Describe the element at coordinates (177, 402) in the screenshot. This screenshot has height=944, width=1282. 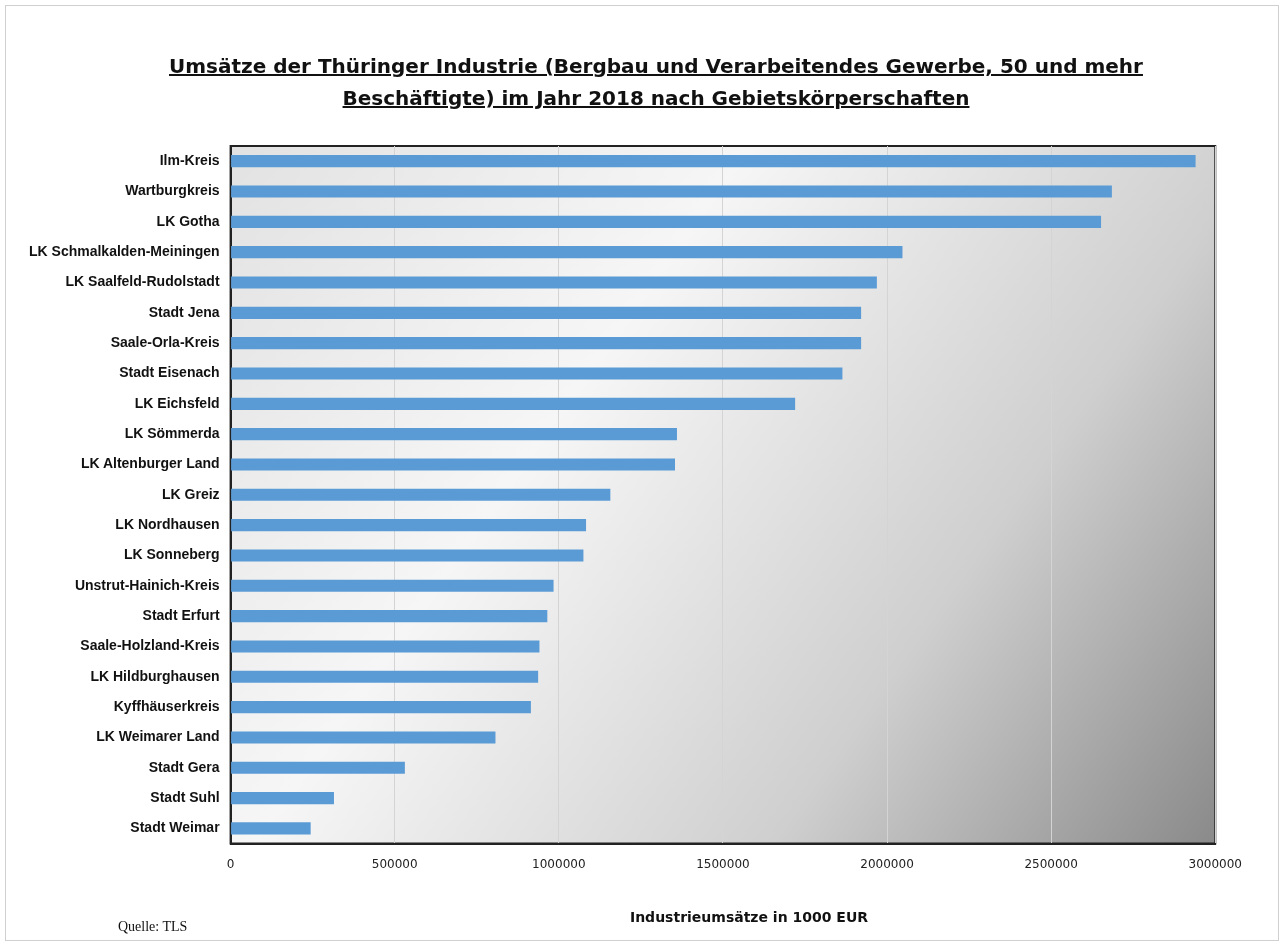
I see `y-tick-label: LK Eichsfeld` at that location.